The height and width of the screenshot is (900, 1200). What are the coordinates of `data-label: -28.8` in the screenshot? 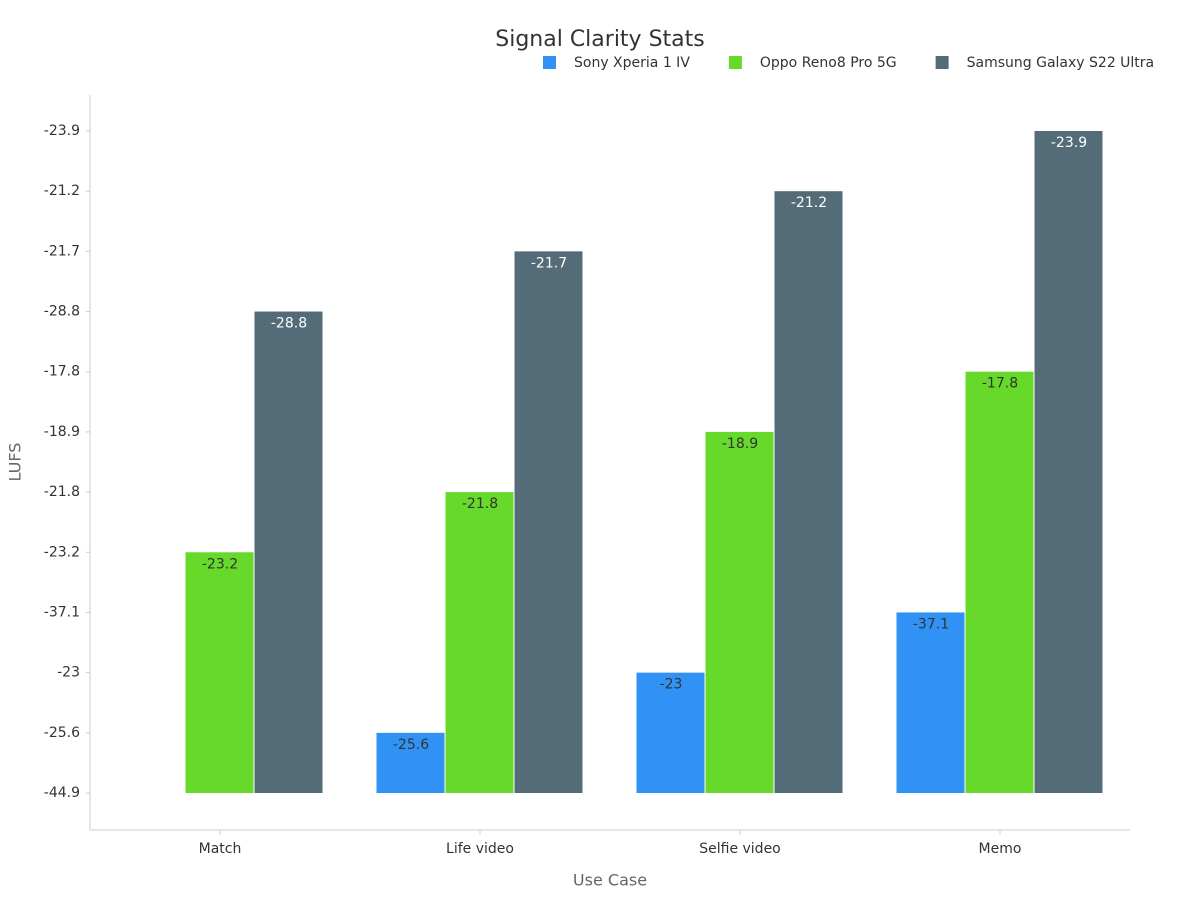 It's located at (289, 324).